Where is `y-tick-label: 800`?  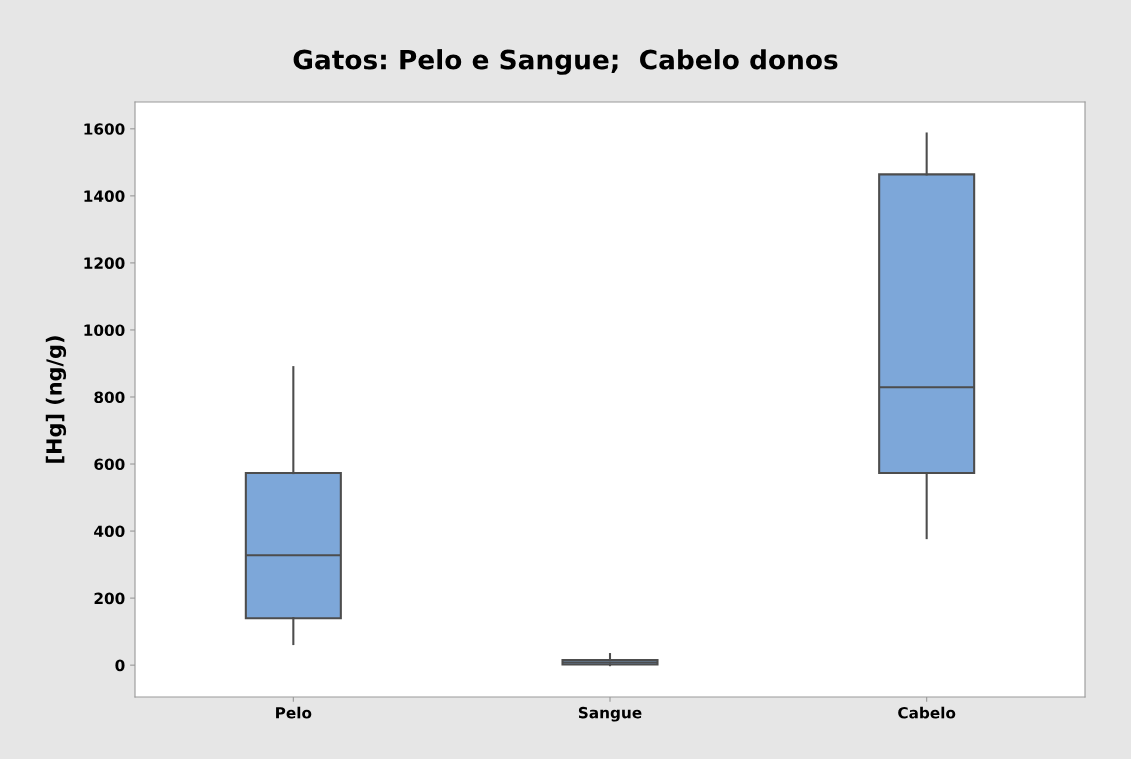 y-tick-label: 800 is located at coordinates (109, 397).